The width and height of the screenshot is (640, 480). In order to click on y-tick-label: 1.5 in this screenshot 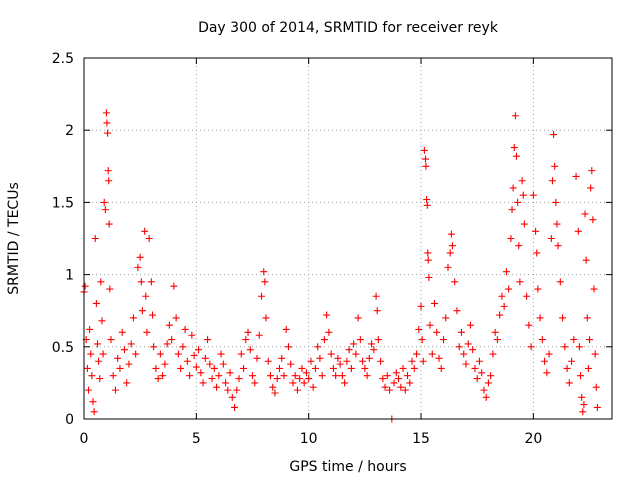, I will do `click(63, 203)`.